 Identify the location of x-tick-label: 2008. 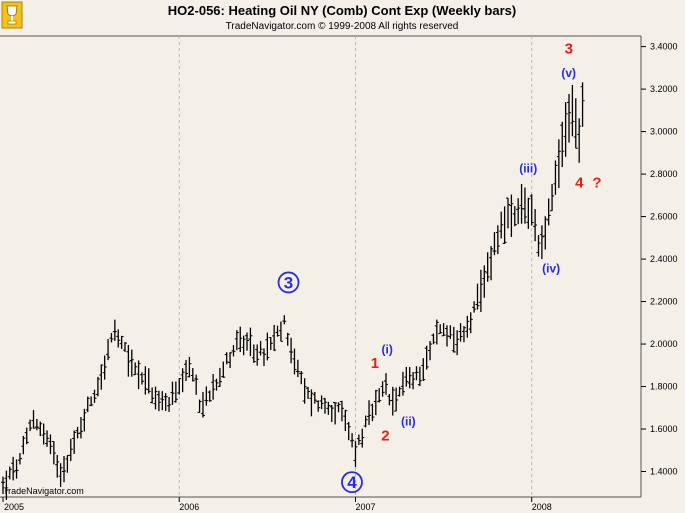
(542, 507).